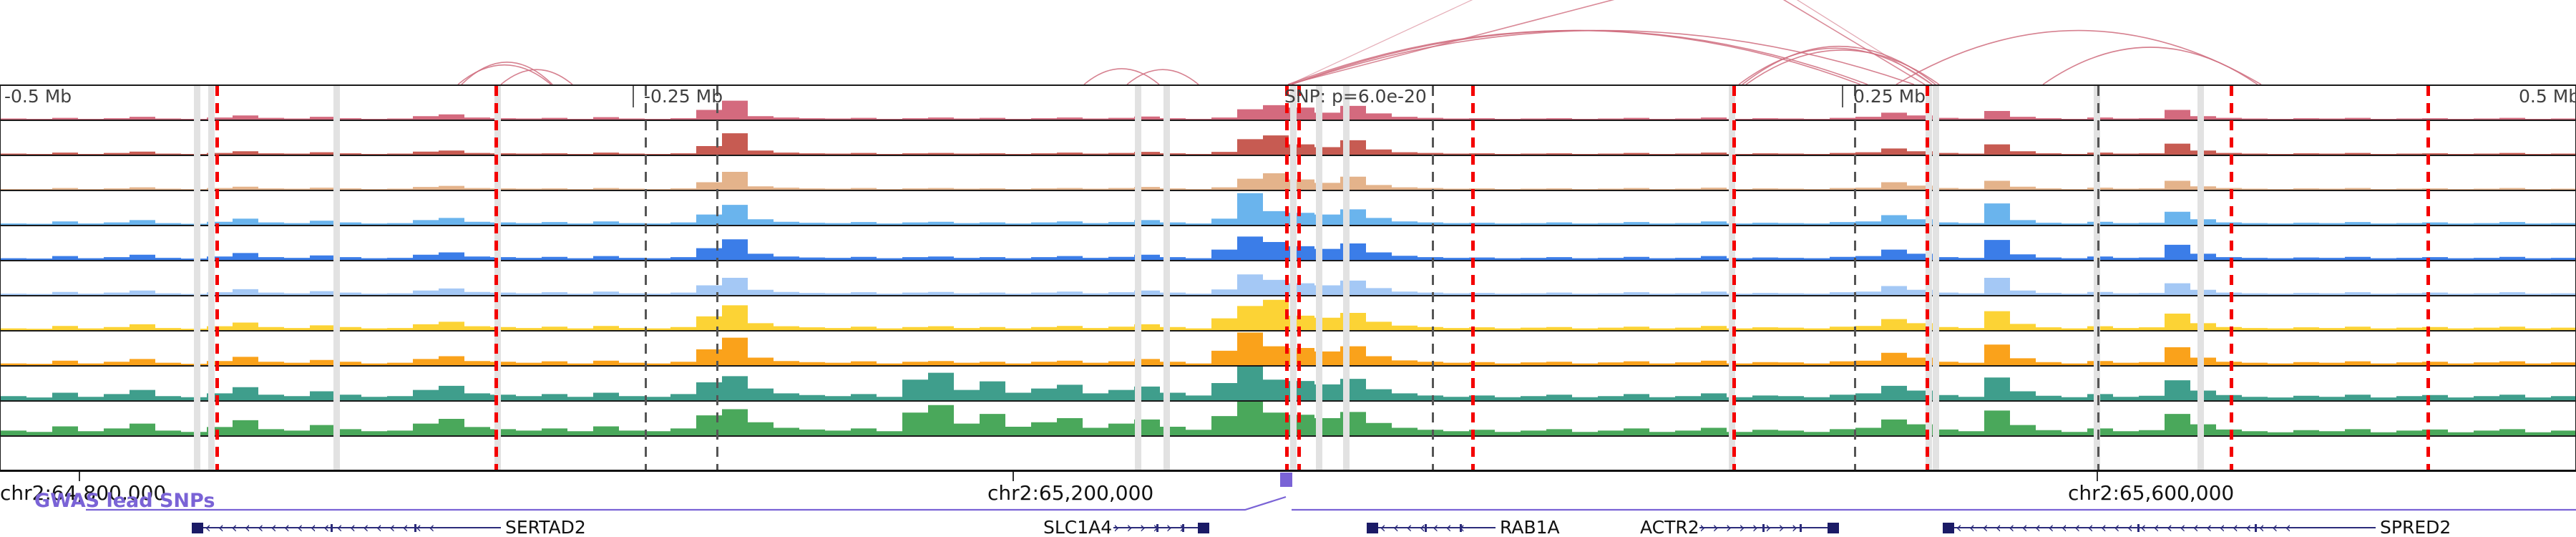  What do you see at coordinates (1355, 96) in the screenshot?
I see `ruler-tick-label-2: SNP: p=6.0e-20` at bounding box center [1355, 96].